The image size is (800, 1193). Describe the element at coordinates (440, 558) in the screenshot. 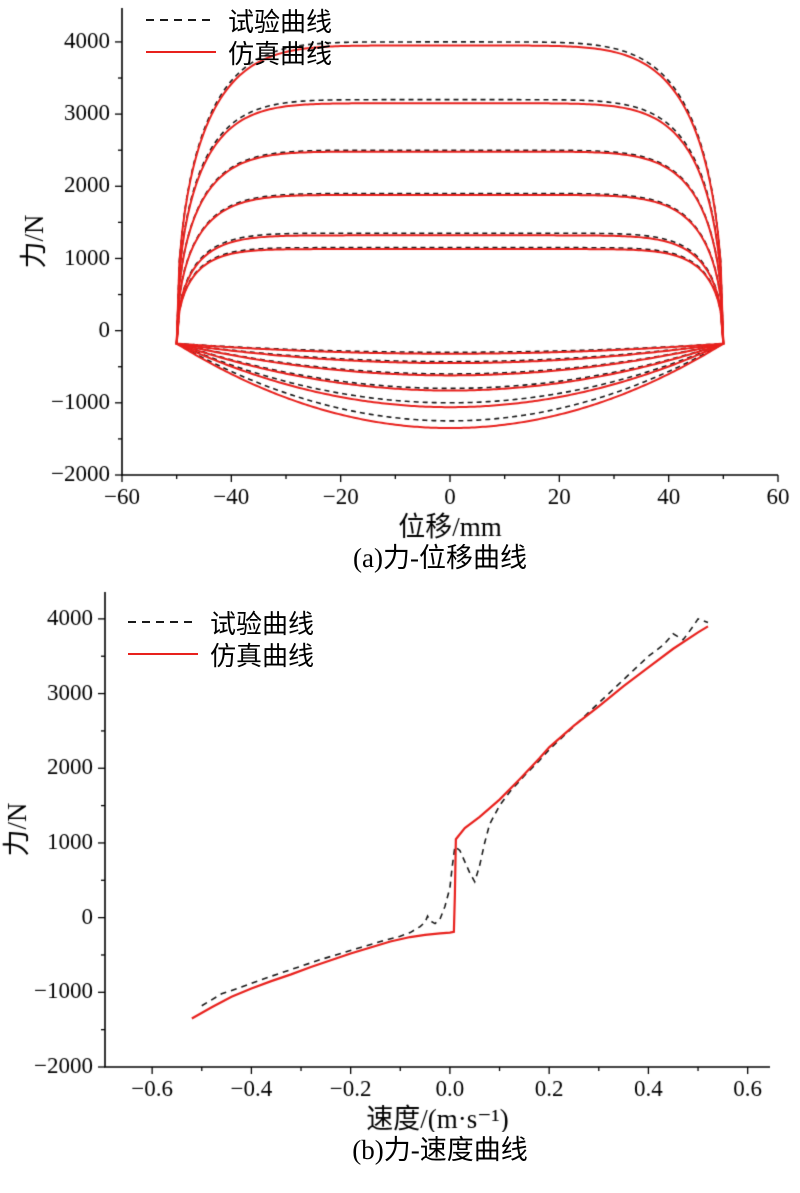

I see `caption-a: (a)力-位移曲线` at that location.